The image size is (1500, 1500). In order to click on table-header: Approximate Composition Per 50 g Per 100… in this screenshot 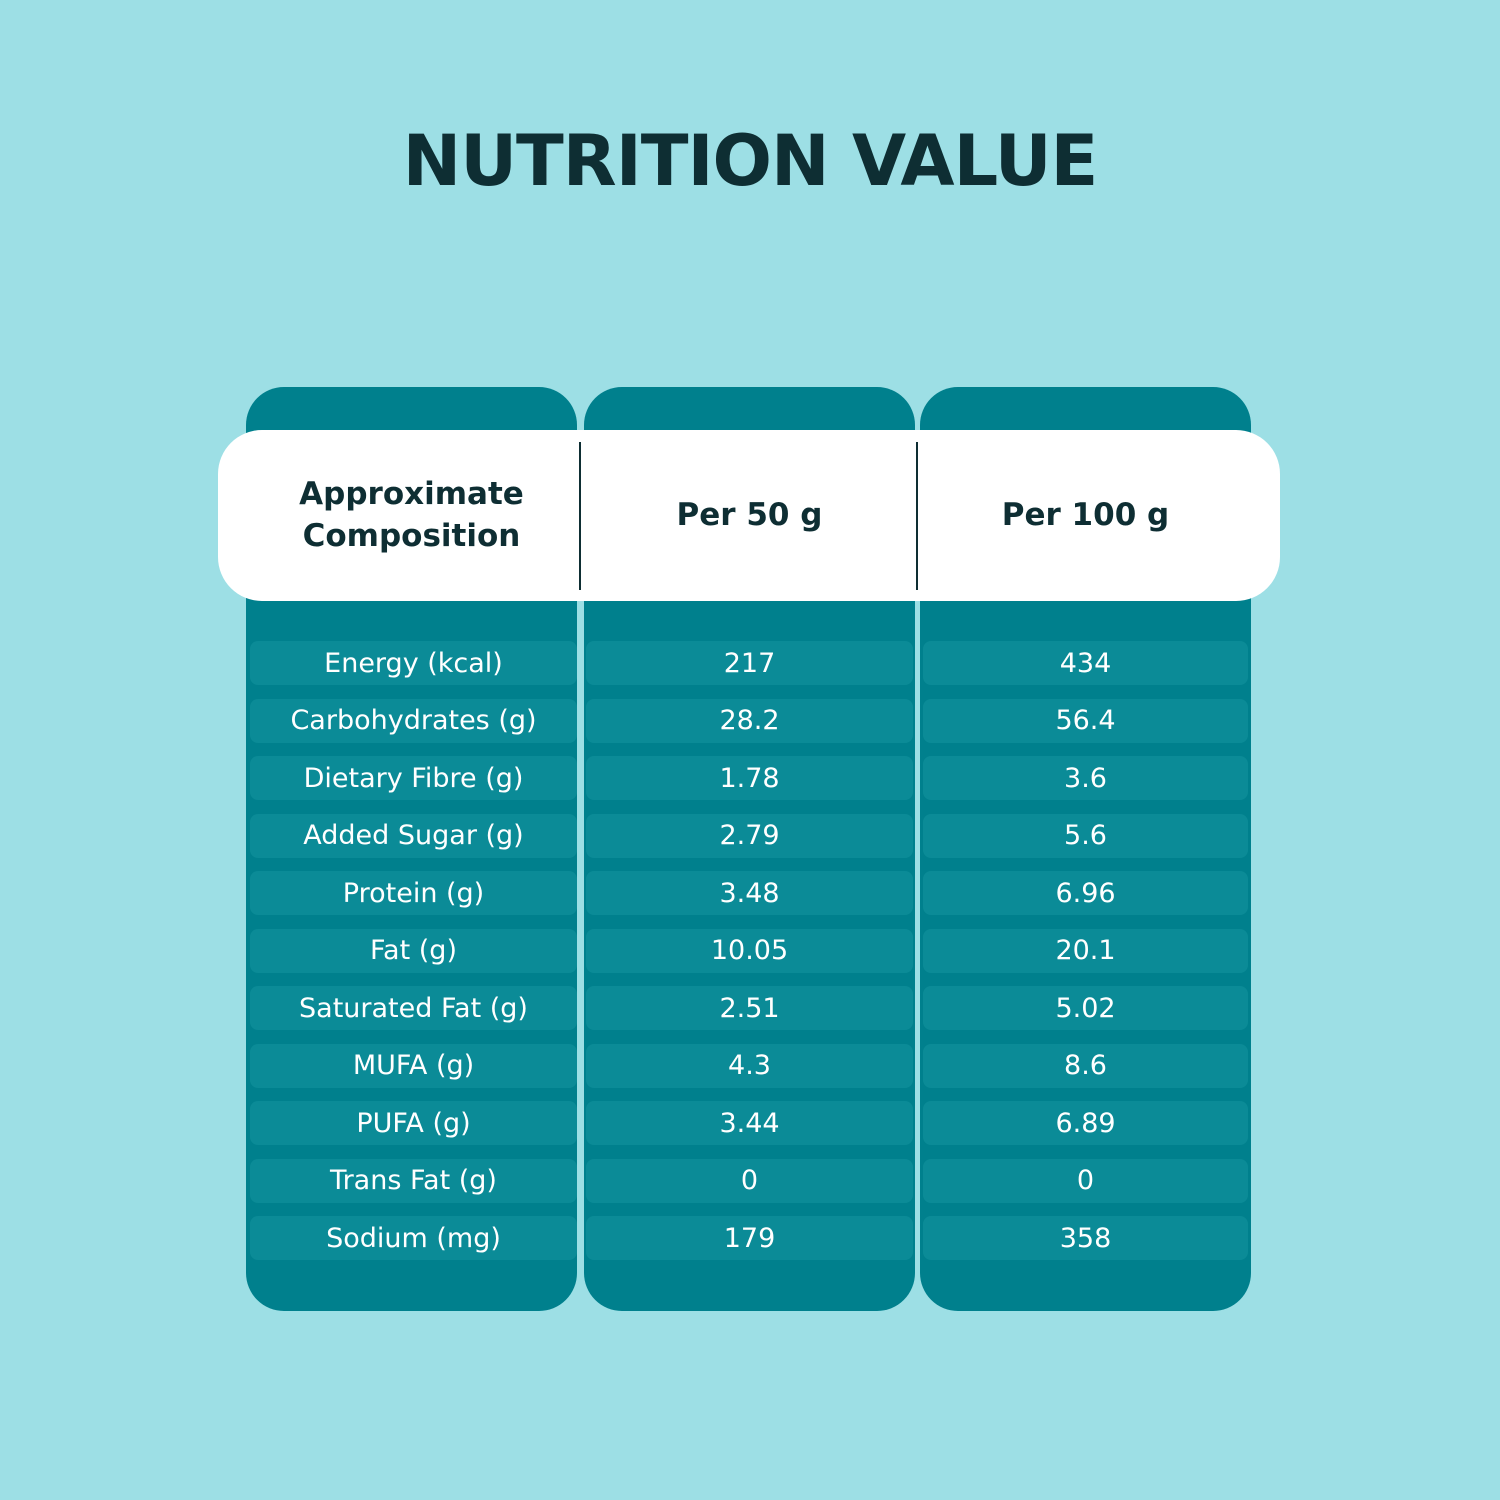, I will do `click(749, 515)`.